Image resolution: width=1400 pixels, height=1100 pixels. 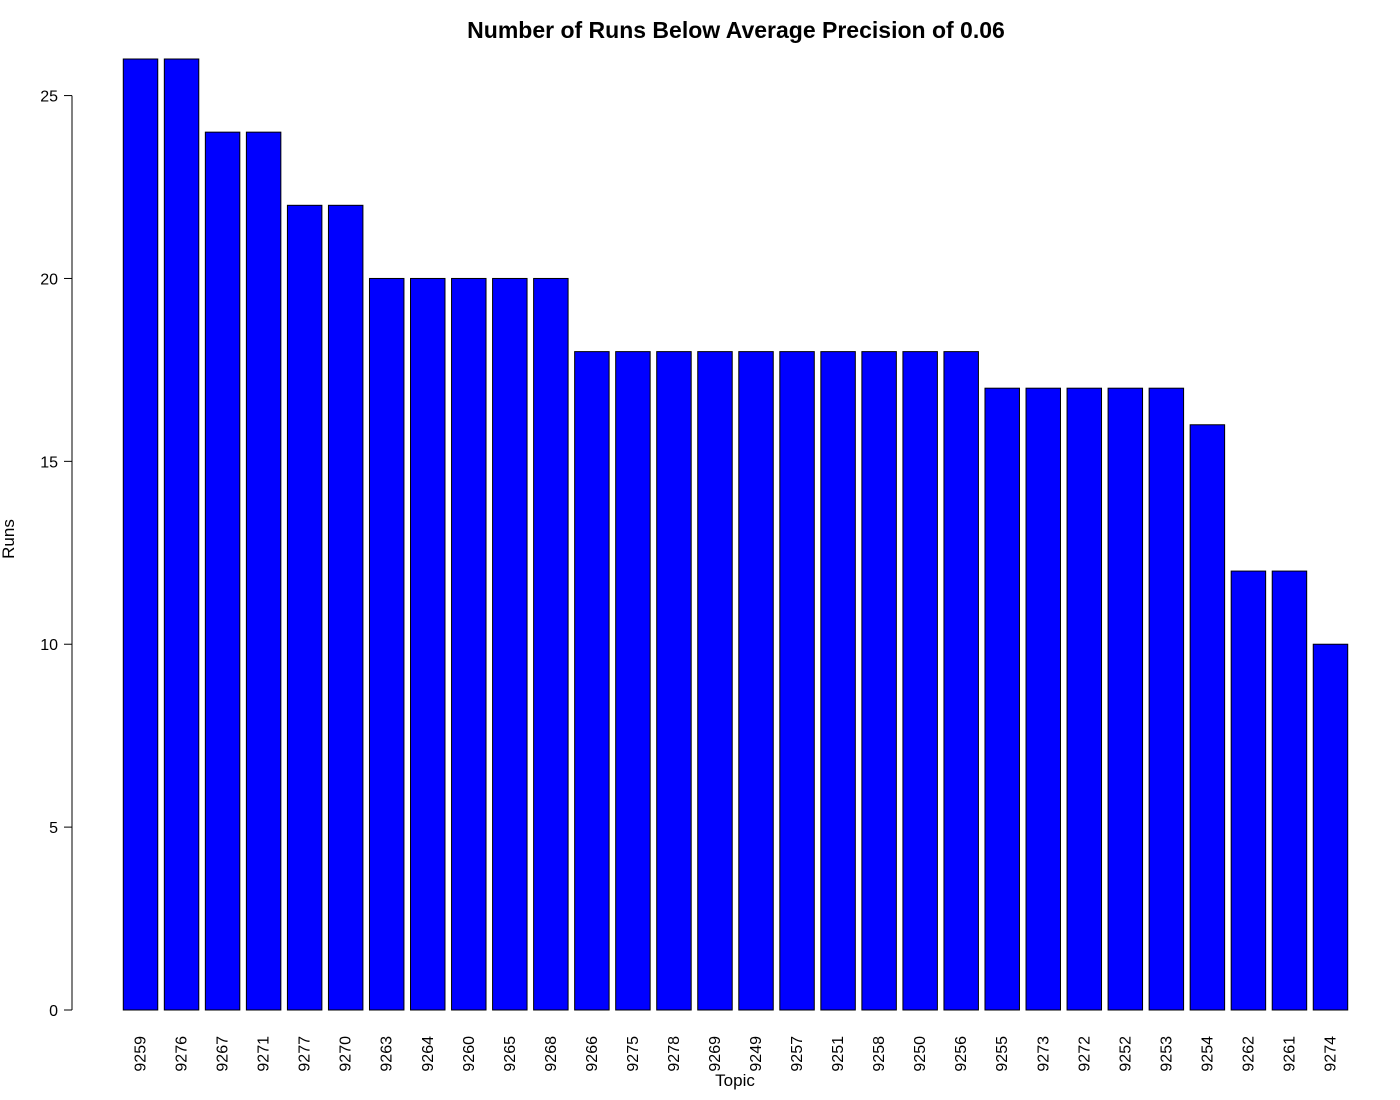 What do you see at coordinates (756, 1054) in the screenshot?
I see `x-tick-label: 9249` at bounding box center [756, 1054].